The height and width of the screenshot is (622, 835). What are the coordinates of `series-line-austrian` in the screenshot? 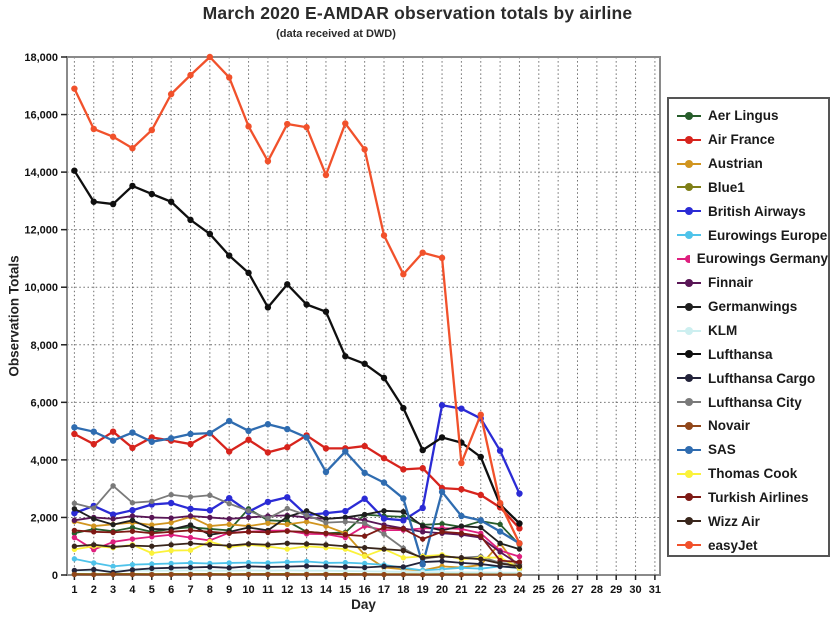 It's located at (297, 543).